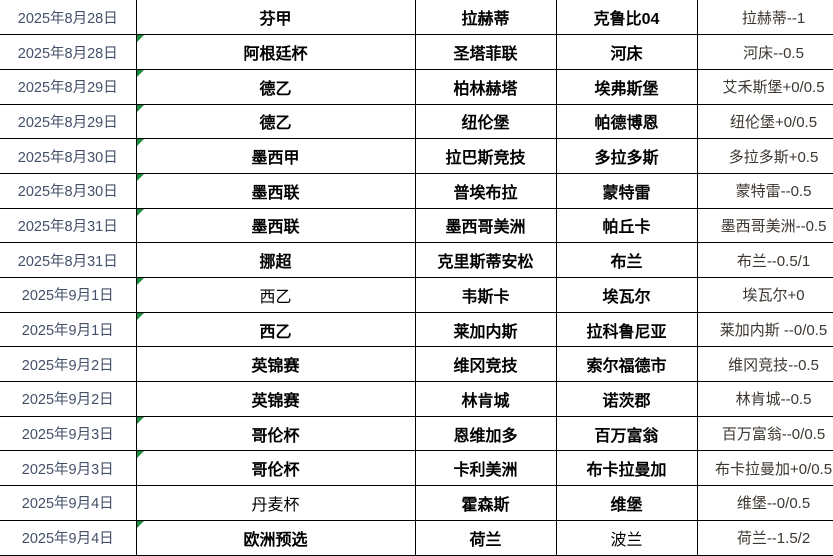 Image resolution: width=833 pixels, height=556 pixels. What do you see at coordinates (626, 329) in the screenshot?
I see `cell-away-team: 拉科鲁尼亚` at bounding box center [626, 329].